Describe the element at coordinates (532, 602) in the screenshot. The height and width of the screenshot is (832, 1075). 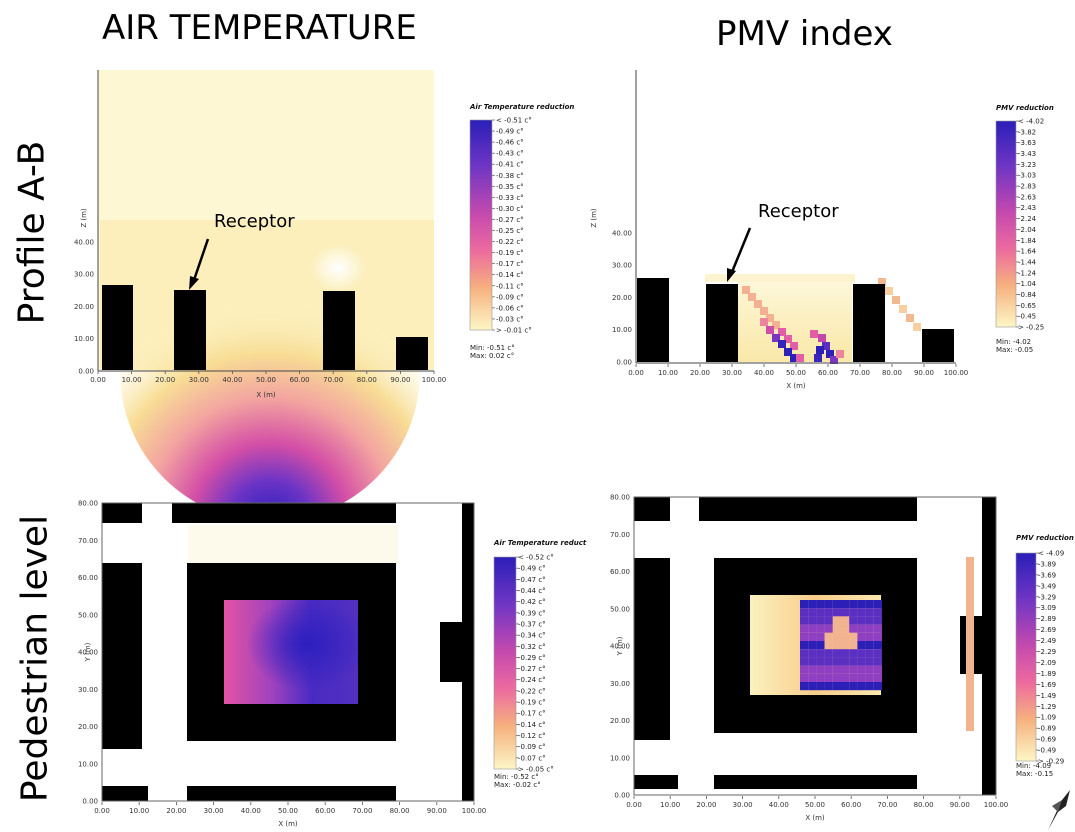
I see `legend-label: -0.42 c°` at that location.